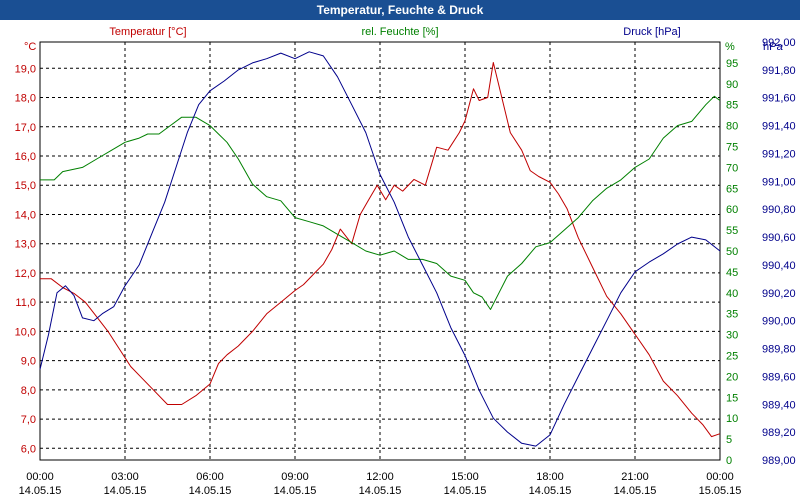  What do you see at coordinates (25, 157) in the screenshot?
I see `temp-tick-label: 16,0` at bounding box center [25, 157].